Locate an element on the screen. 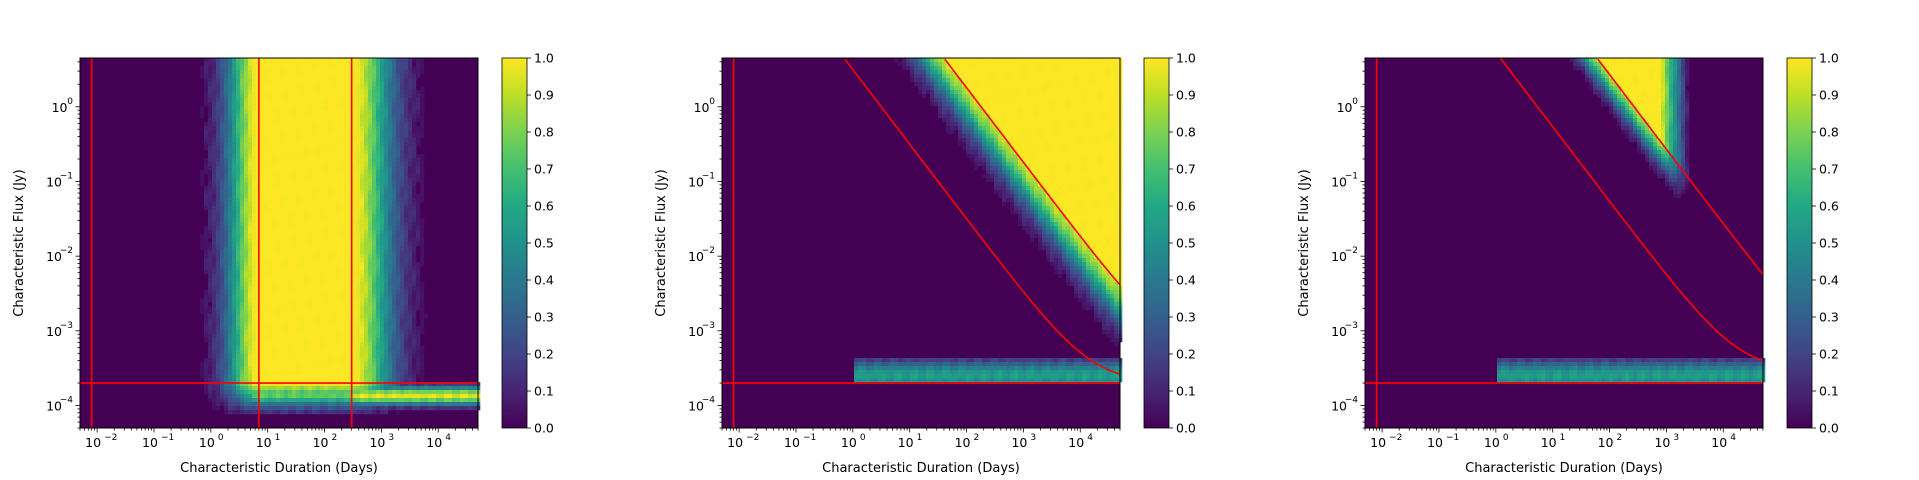 The width and height of the screenshot is (1919, 480). y-tick-exponent: −3 is located at coordinates (66, 326).